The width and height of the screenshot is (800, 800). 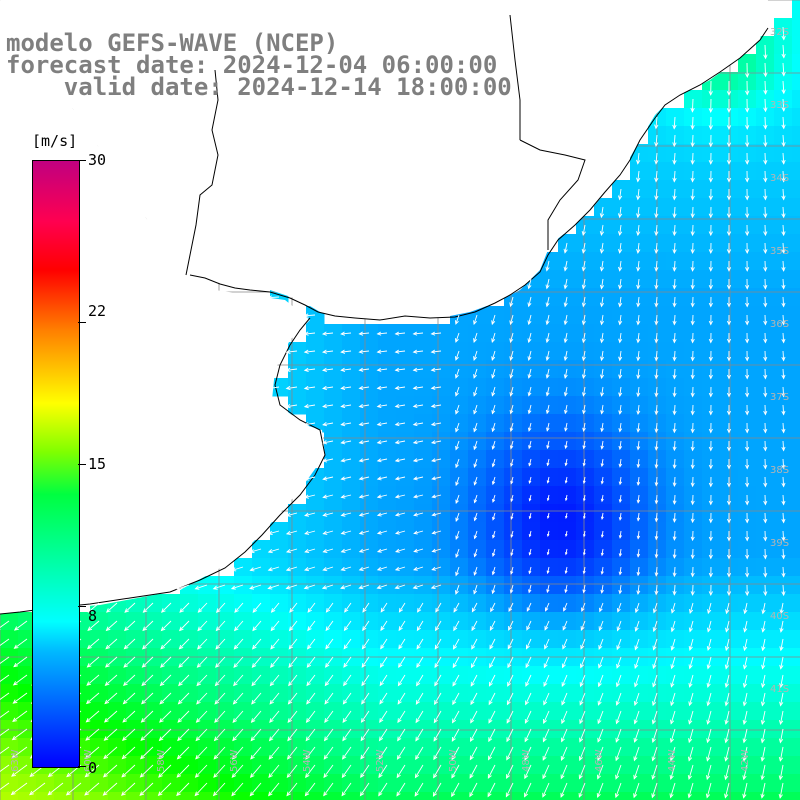 What do you see at coordinates (88, 760) in the screenshot?
I see `longitude-label: 60W` at bounding box center [88, 760].